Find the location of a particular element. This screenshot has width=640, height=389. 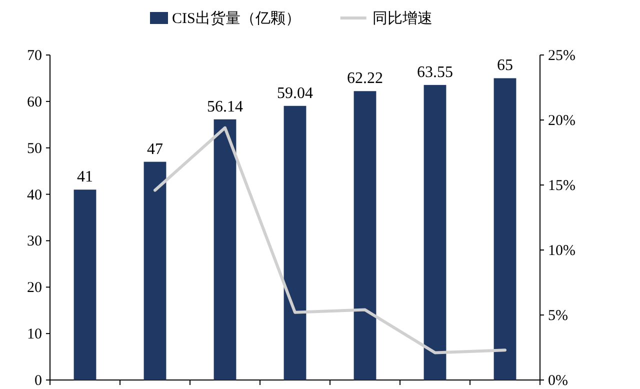

y-tick-label: 10 is located at coordinates (34, 334).